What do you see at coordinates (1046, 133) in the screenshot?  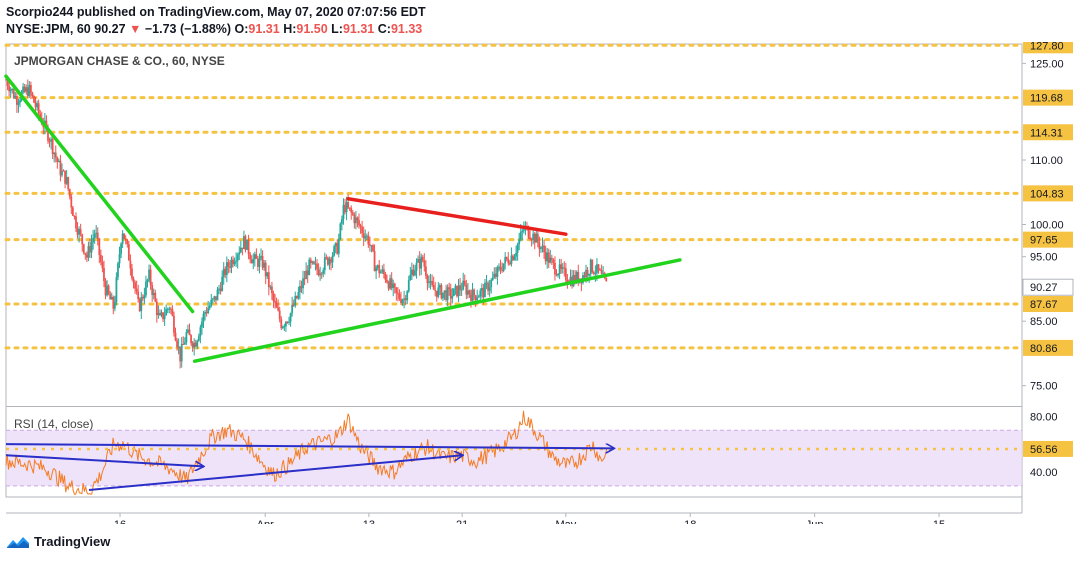 I see `level-price-label: 114.31` at bounding box center [1046, 133].